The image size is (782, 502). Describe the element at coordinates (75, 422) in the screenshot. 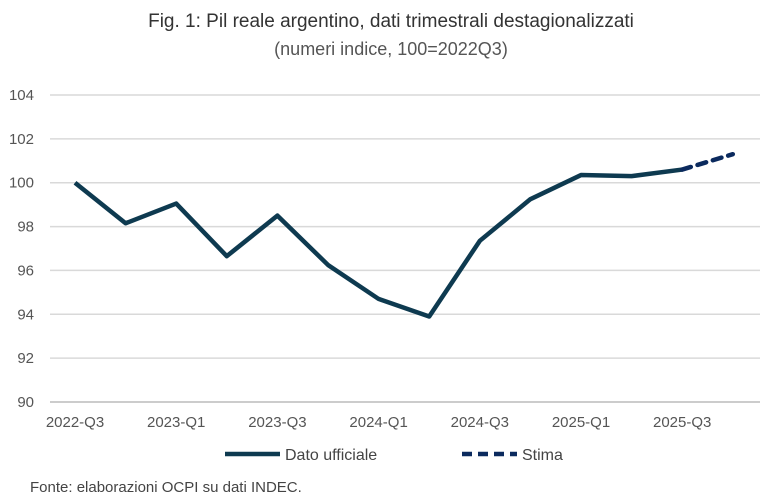

I see `x-tick-label: 2022-Q3` at that location.